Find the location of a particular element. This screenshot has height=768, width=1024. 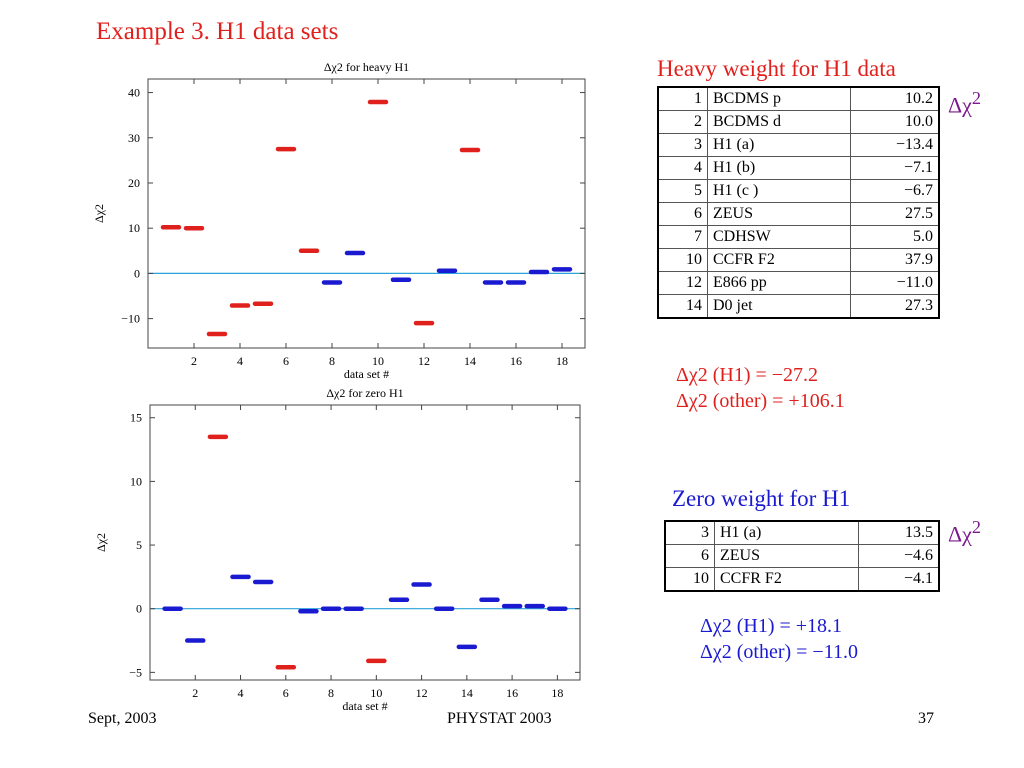

zero-y-tick-label: 15 is located at coordinates (136, 418).